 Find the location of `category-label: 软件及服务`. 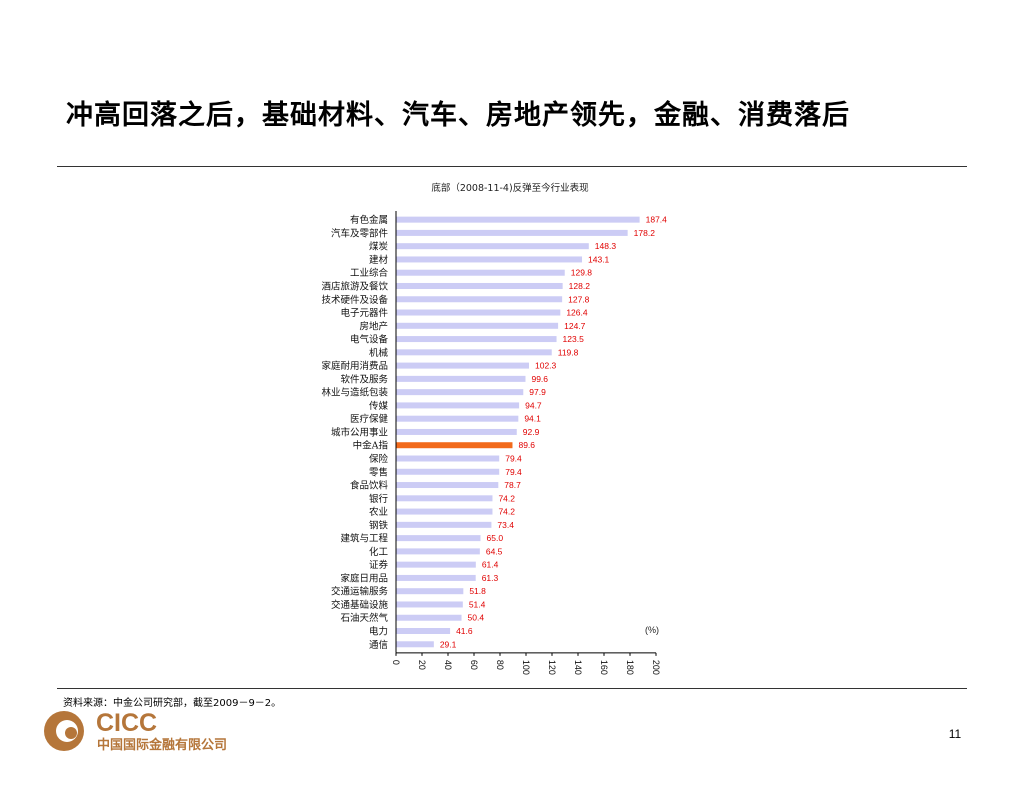

category-label: 软件及服务 is located at coordinates (364, 379).